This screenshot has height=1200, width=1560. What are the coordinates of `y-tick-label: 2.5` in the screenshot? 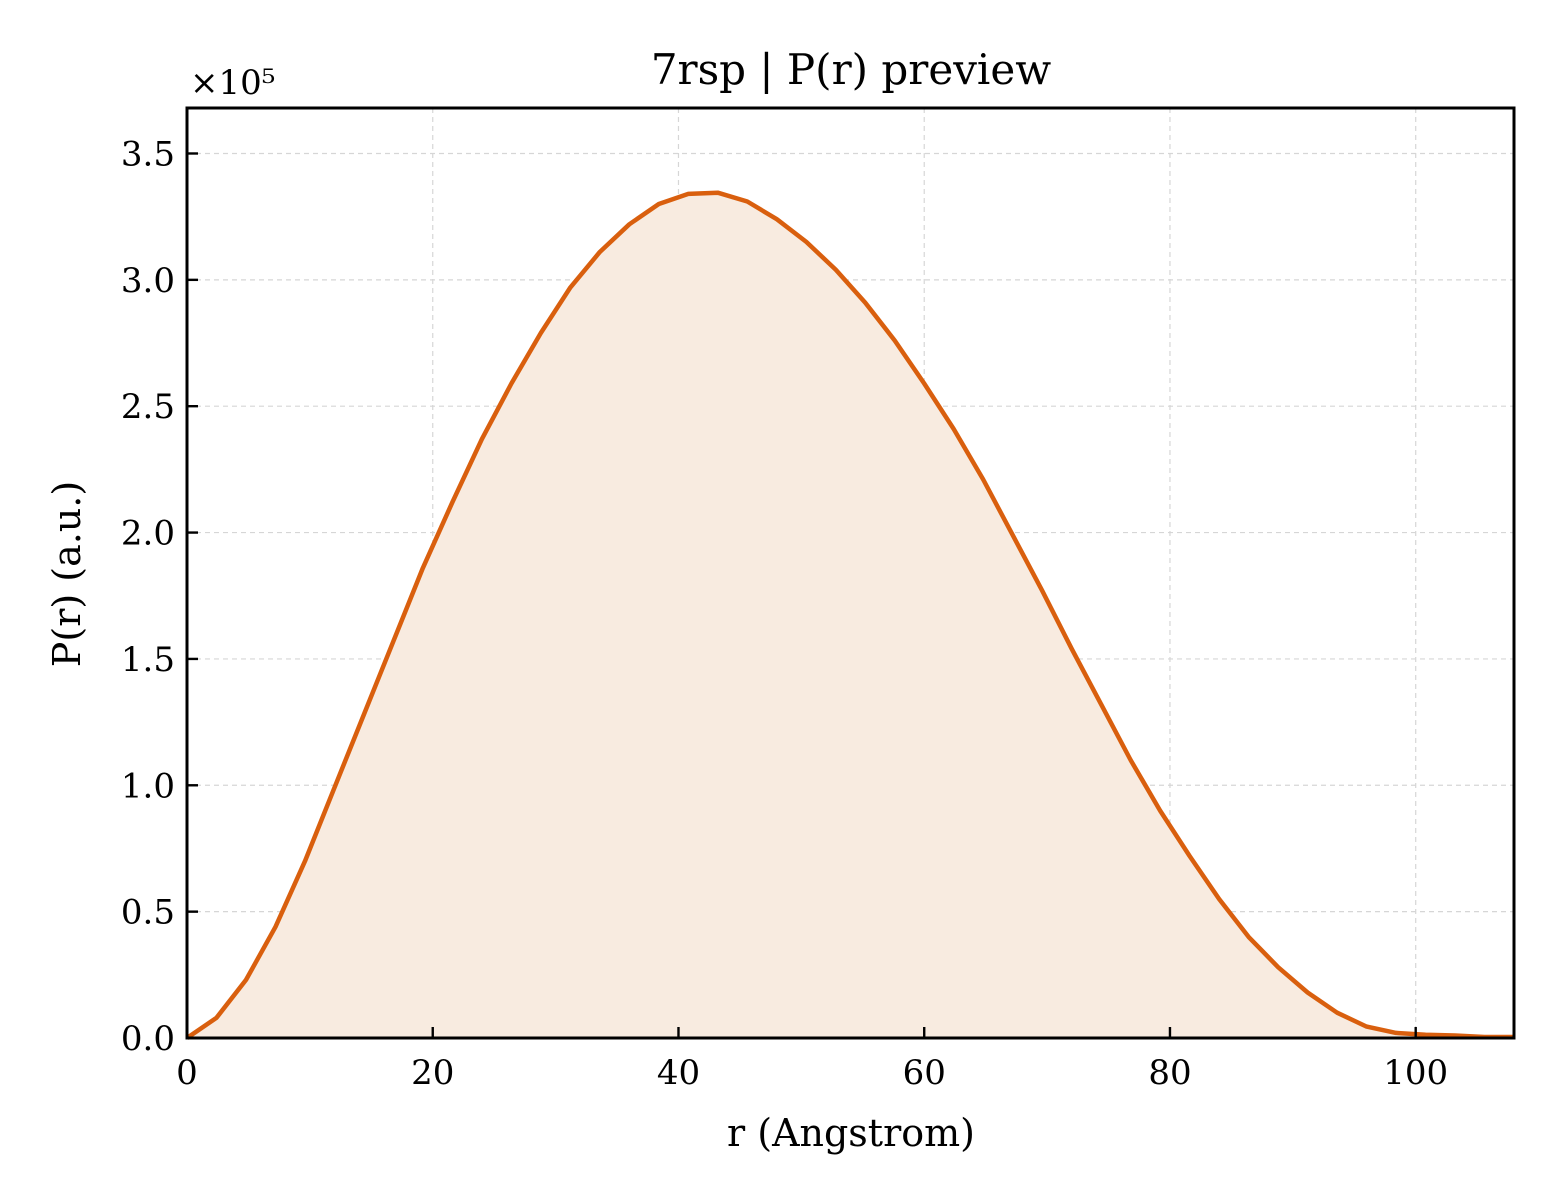 It's located at (148, 407).